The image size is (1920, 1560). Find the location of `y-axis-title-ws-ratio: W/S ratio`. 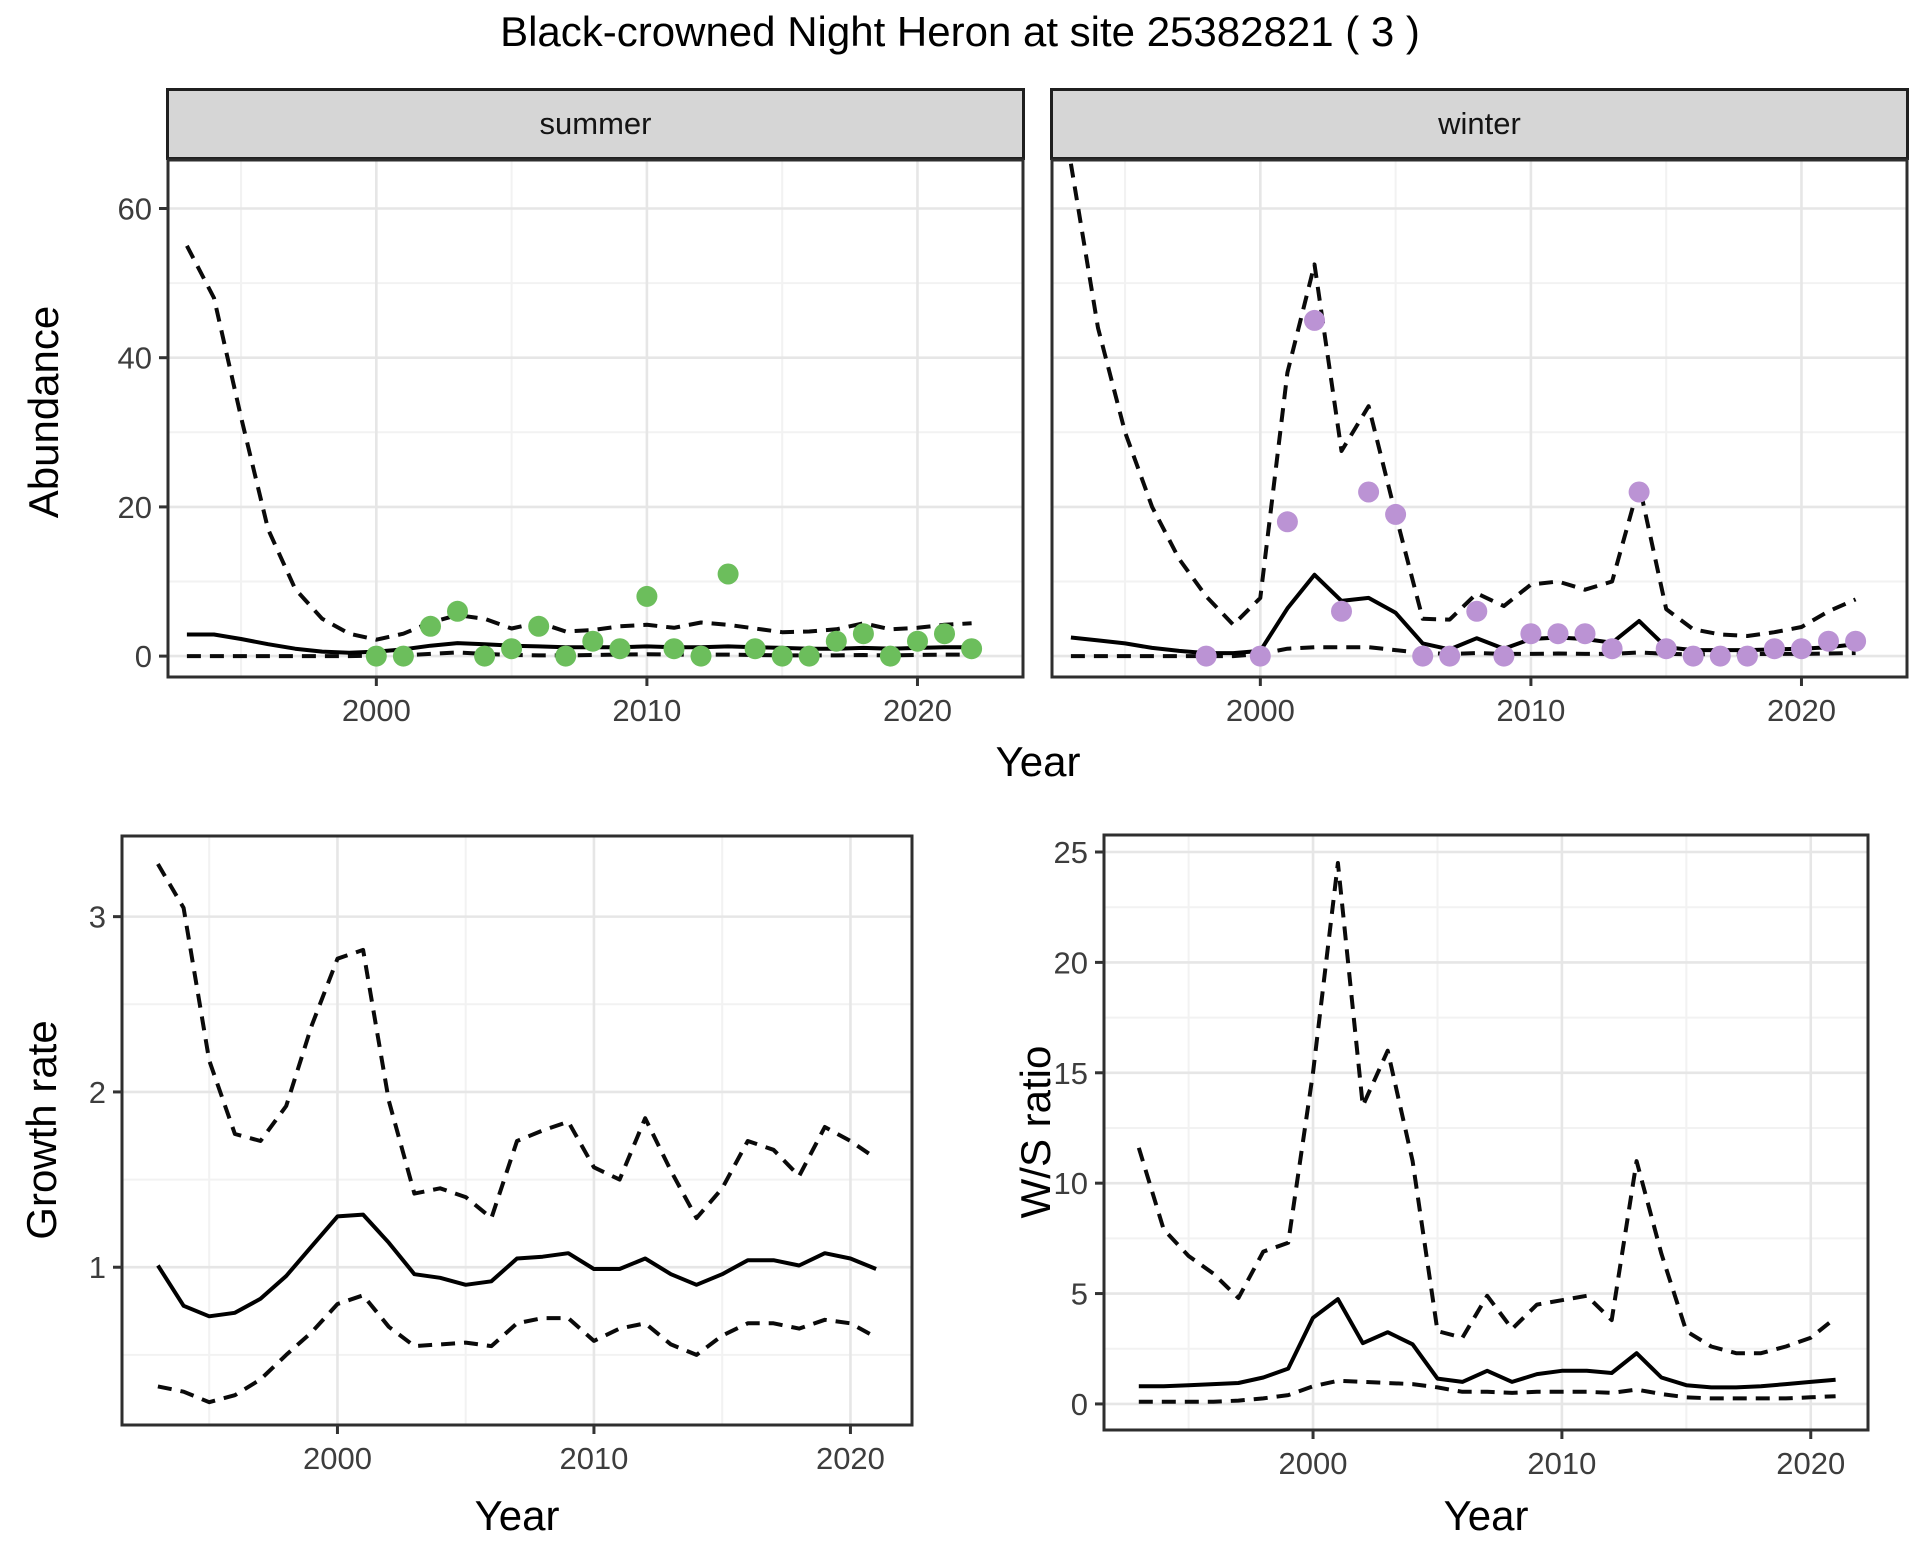

y-axis-title-ws-ratio: W/S ratio is located at coordinates (1035, 1132).